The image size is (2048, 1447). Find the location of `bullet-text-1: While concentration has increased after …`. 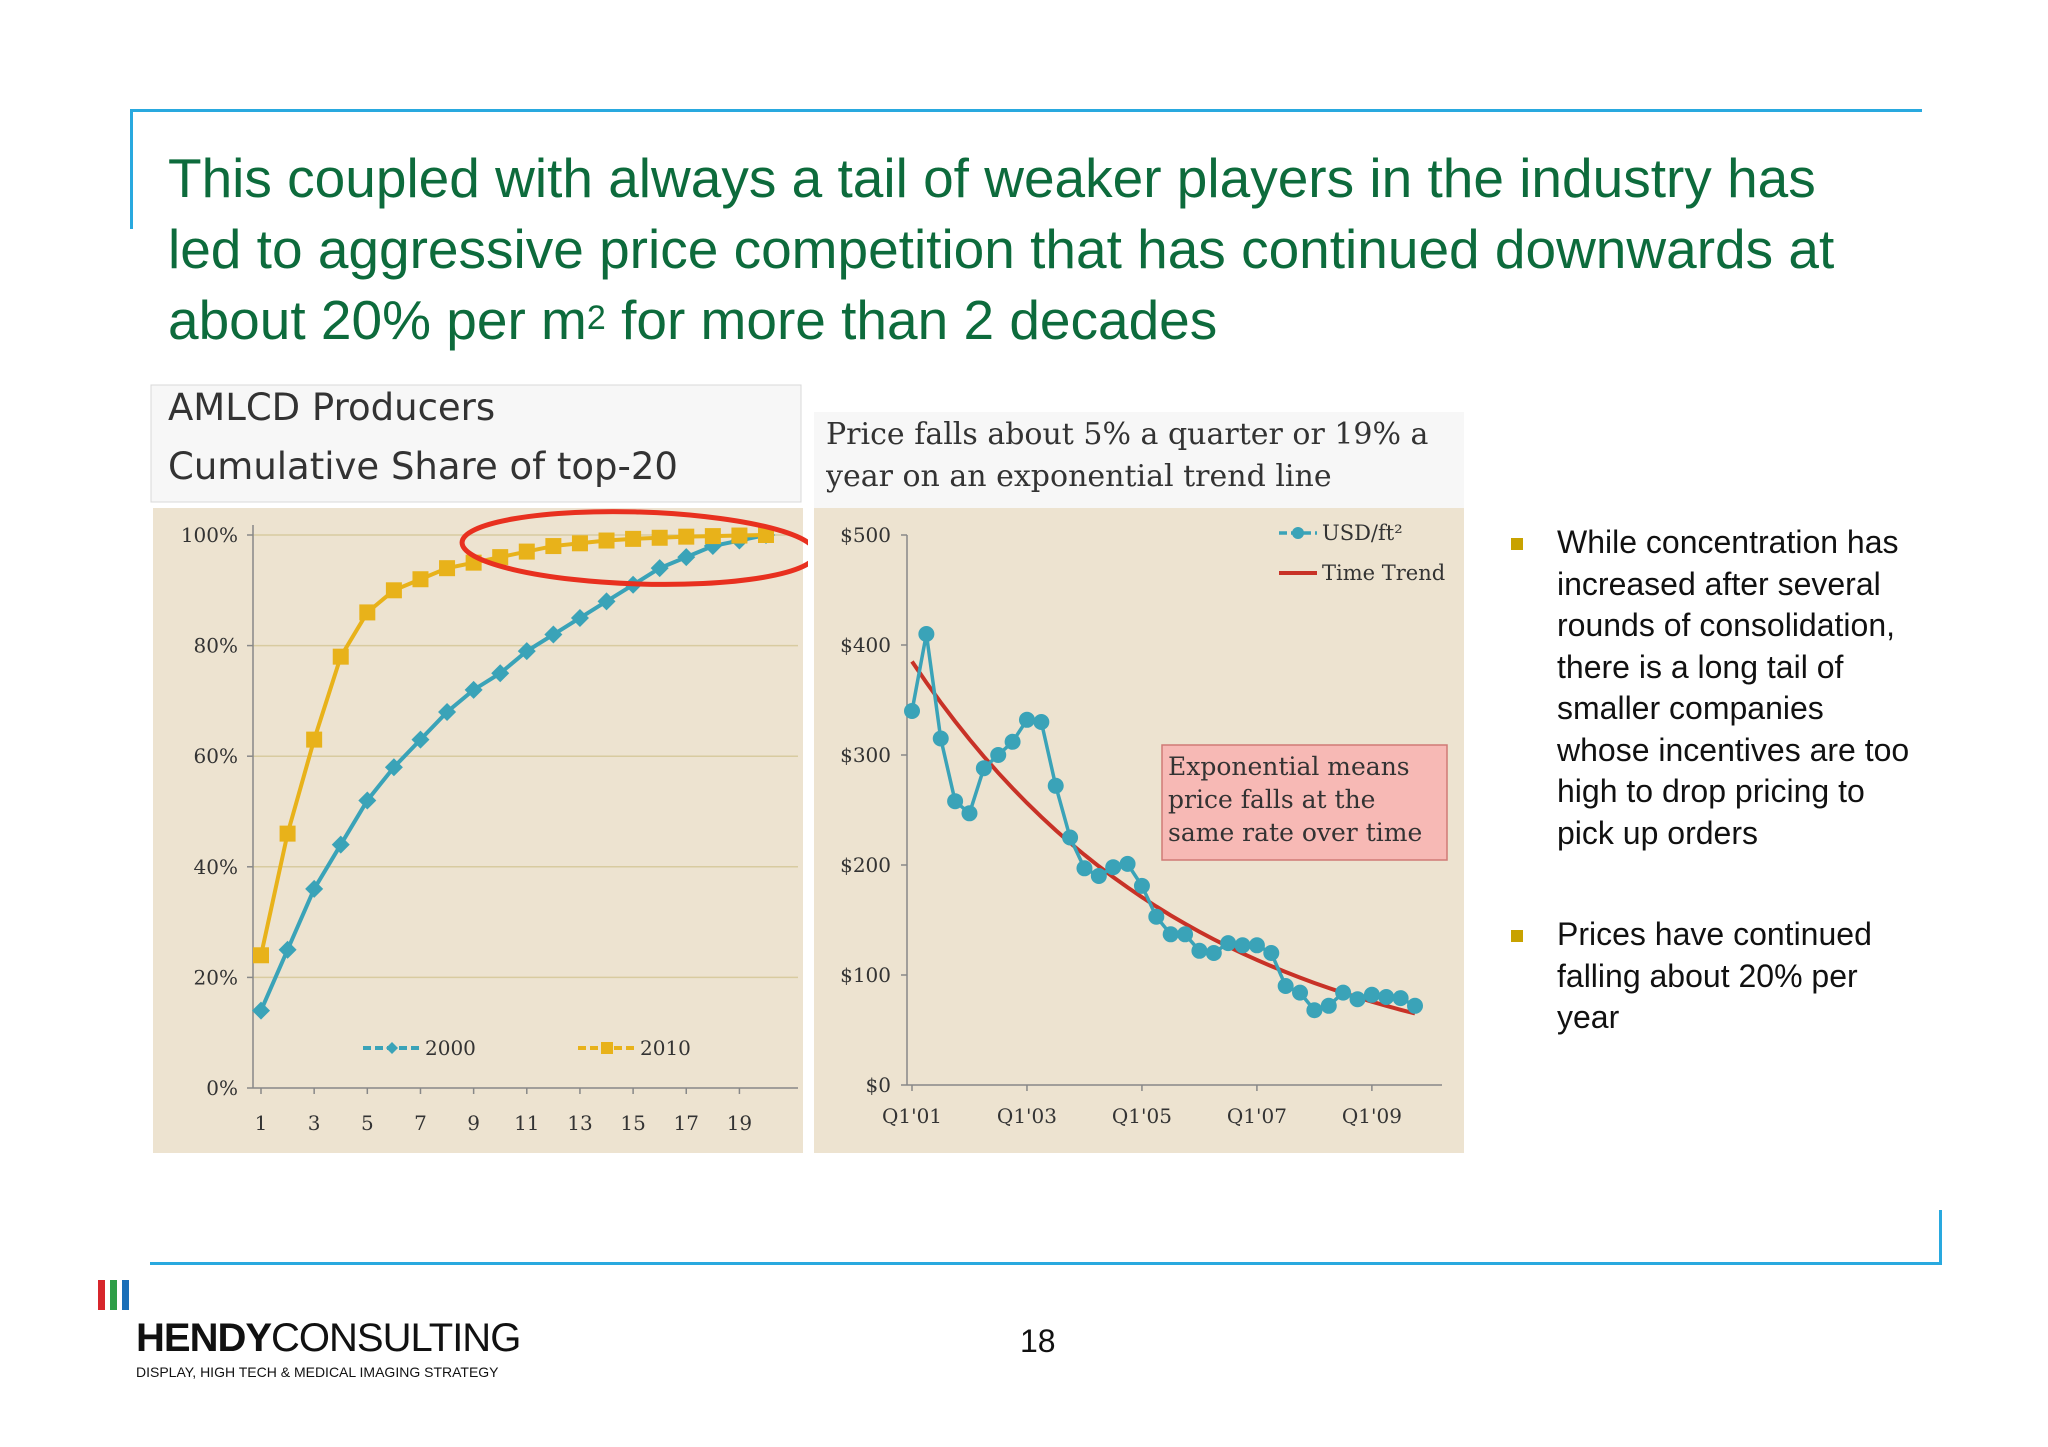

bullet-text-1: While concentration has increased after … is located at coordinates (1733, 687).